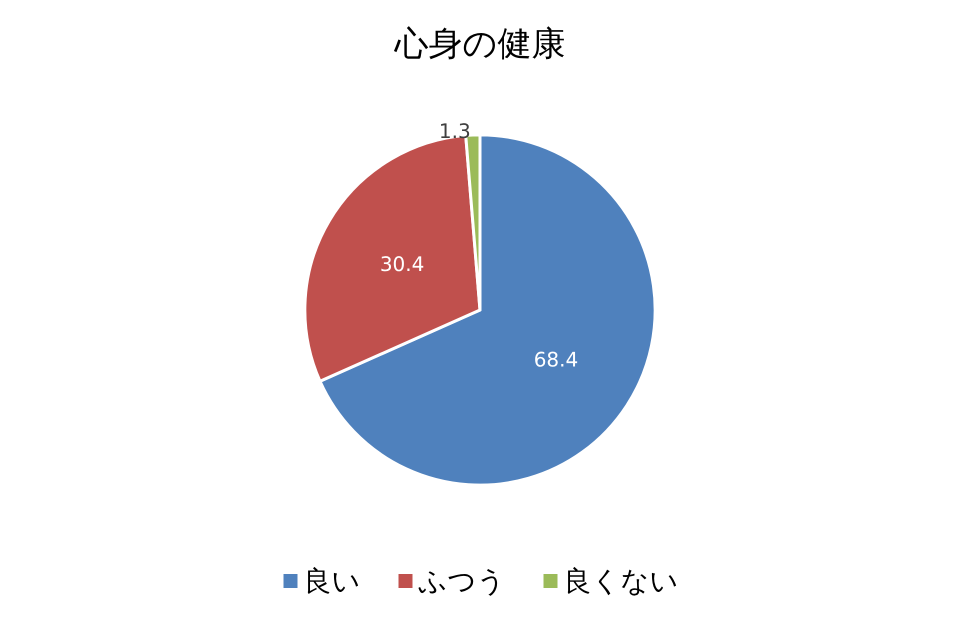  Describe the element at coordinates (332, 581) in the screenshot. I see `legend-label: 良い` at that location.